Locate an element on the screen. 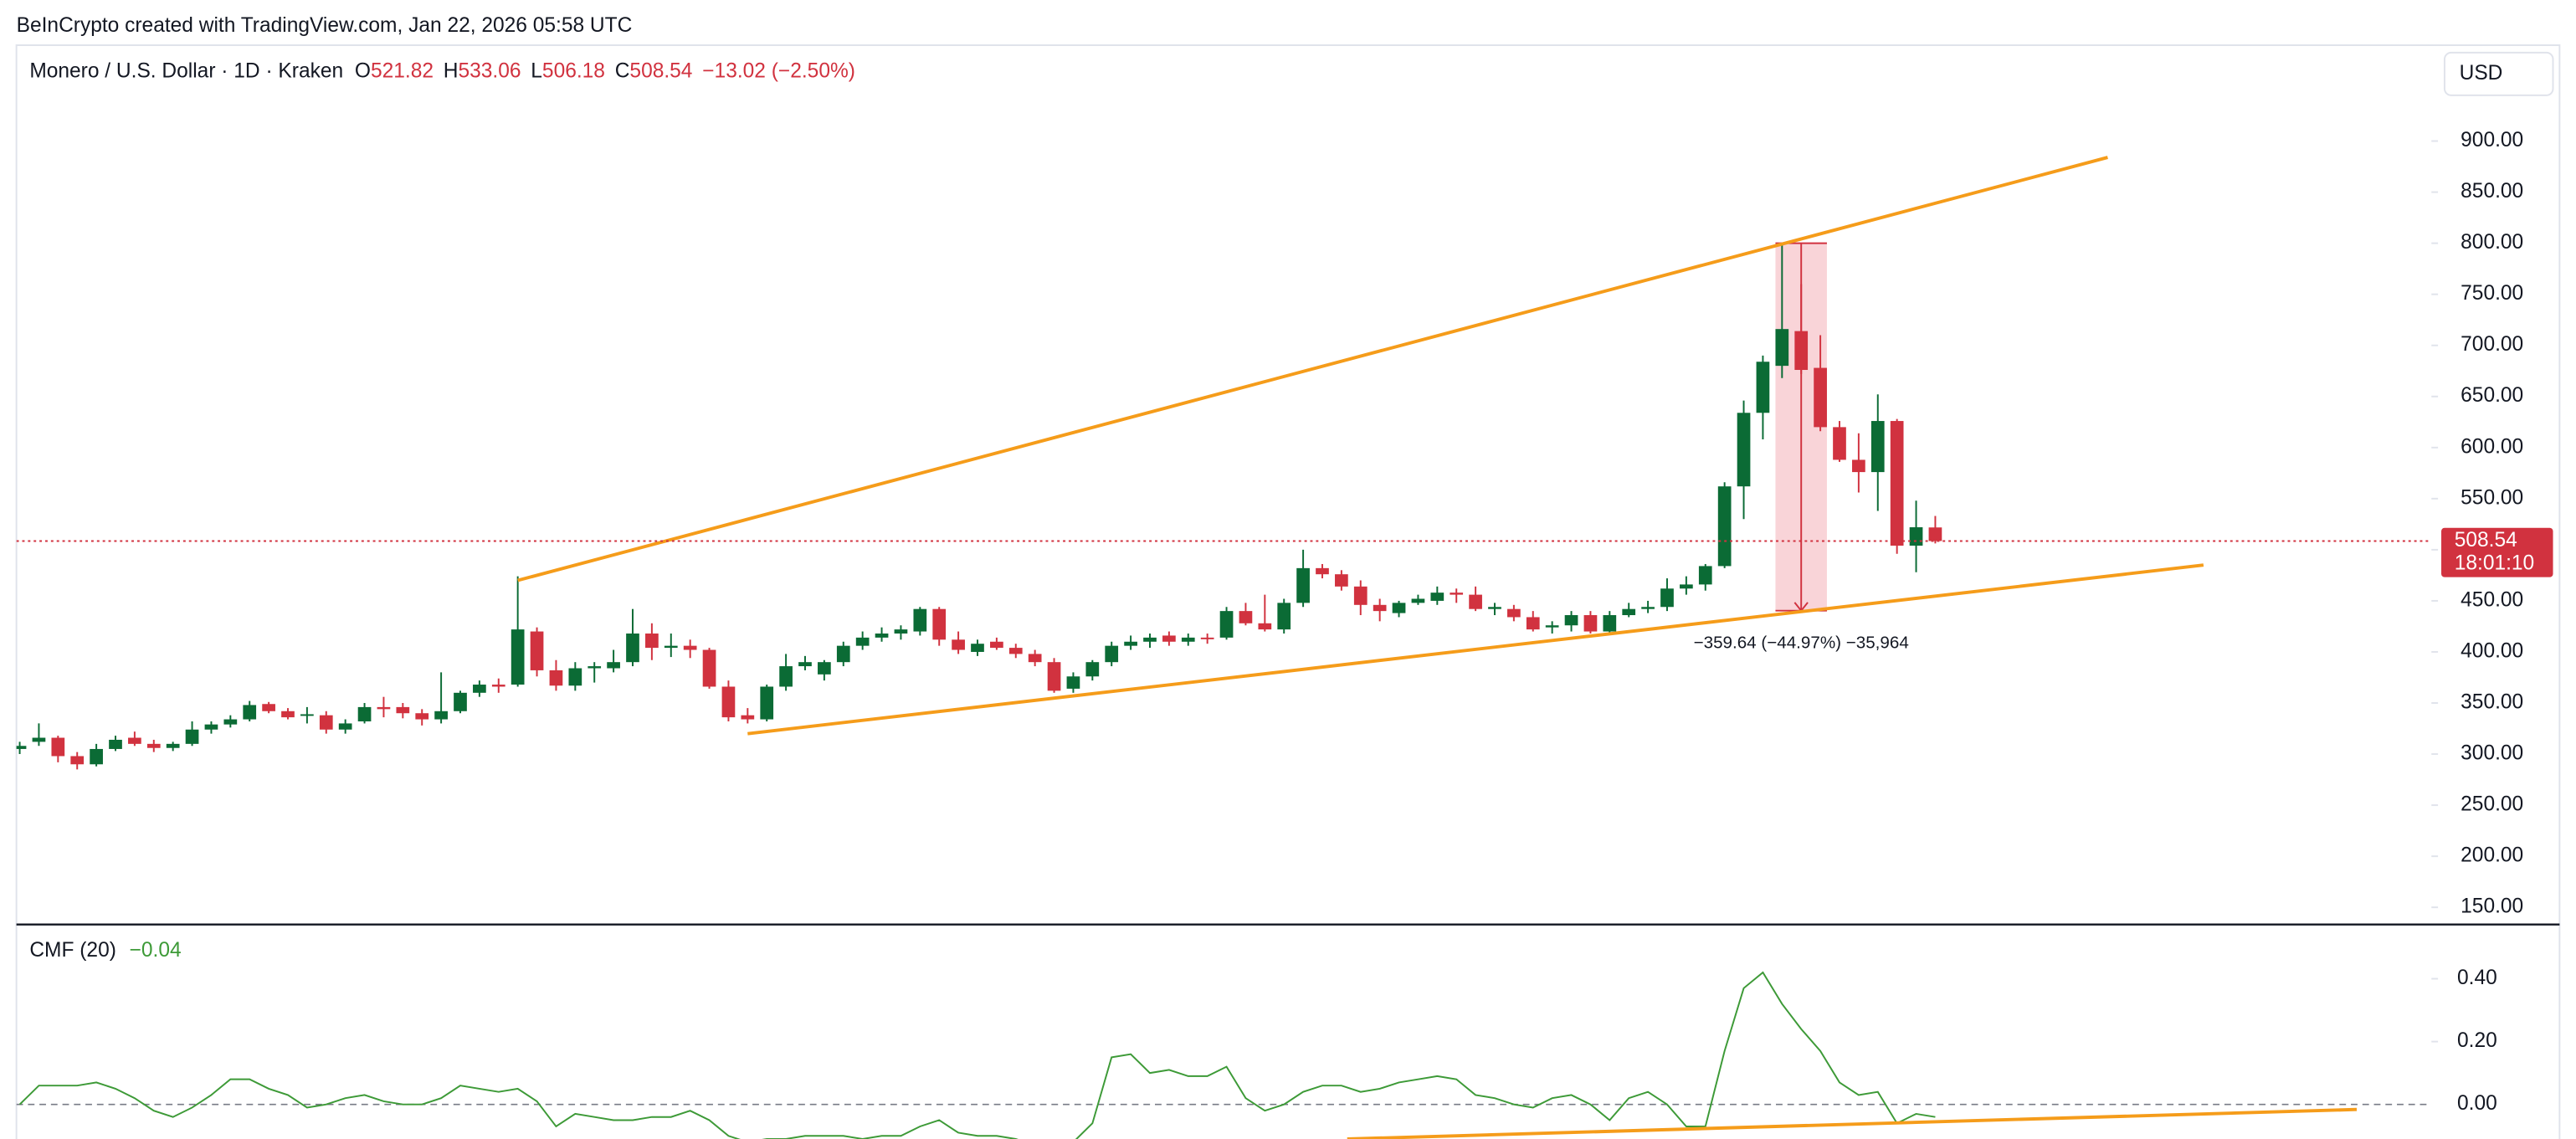  currency-button is located at coordinates (2498, 73).